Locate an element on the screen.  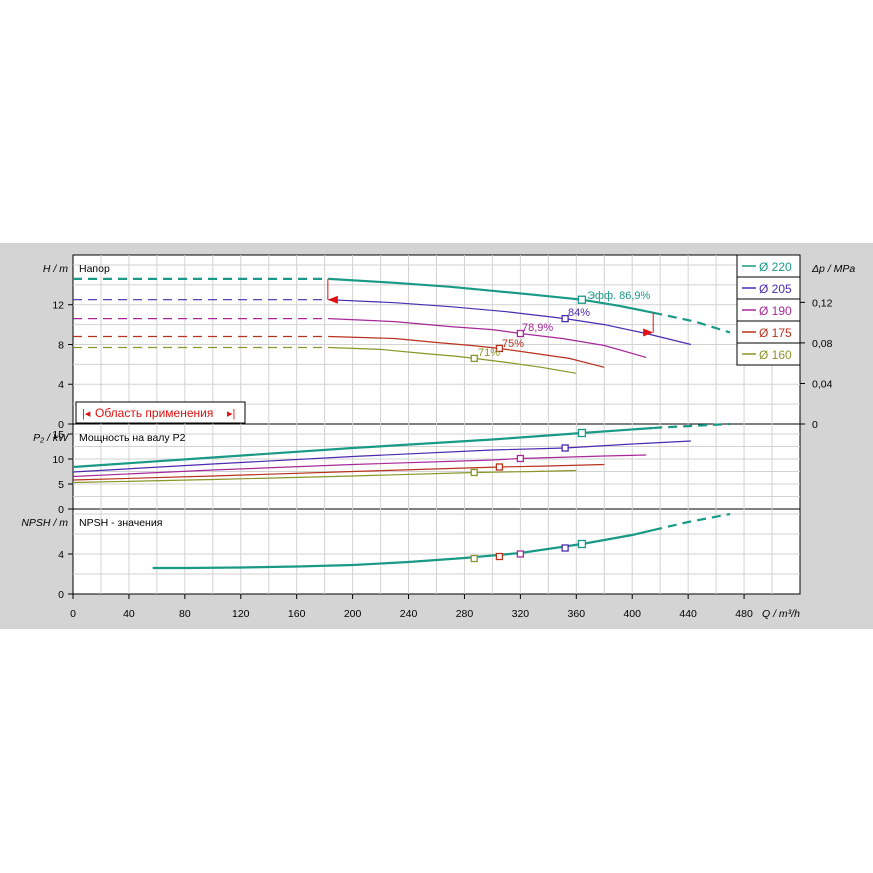
curve-power-d205 is located at coordinates (381, 456).